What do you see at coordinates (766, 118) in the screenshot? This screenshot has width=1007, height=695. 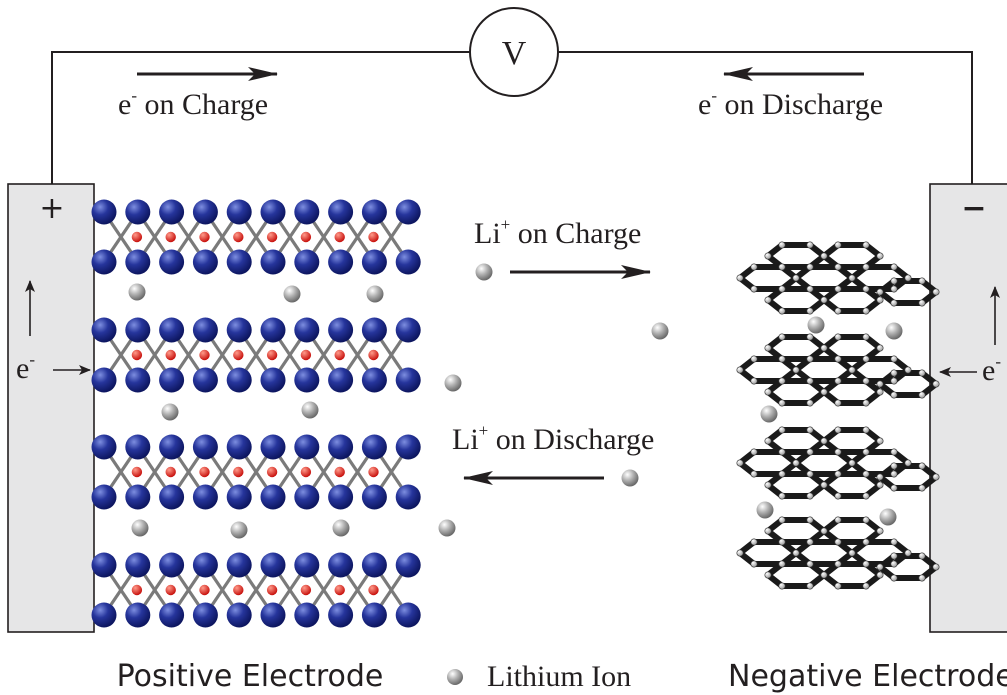 I see `circuit-wire-right` at bounding box center [766, 118].